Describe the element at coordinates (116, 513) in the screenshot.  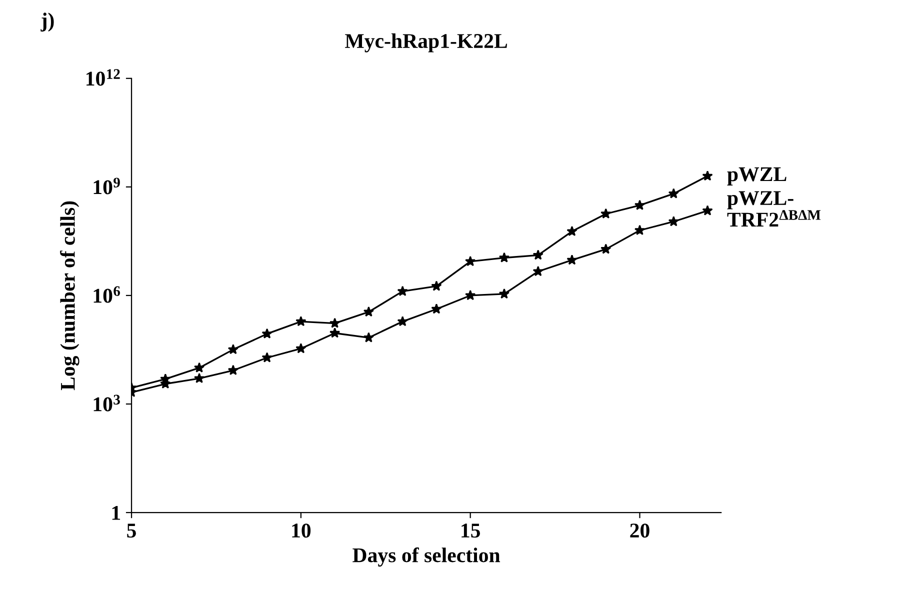
I see `y-tick-label: 1` at that location.